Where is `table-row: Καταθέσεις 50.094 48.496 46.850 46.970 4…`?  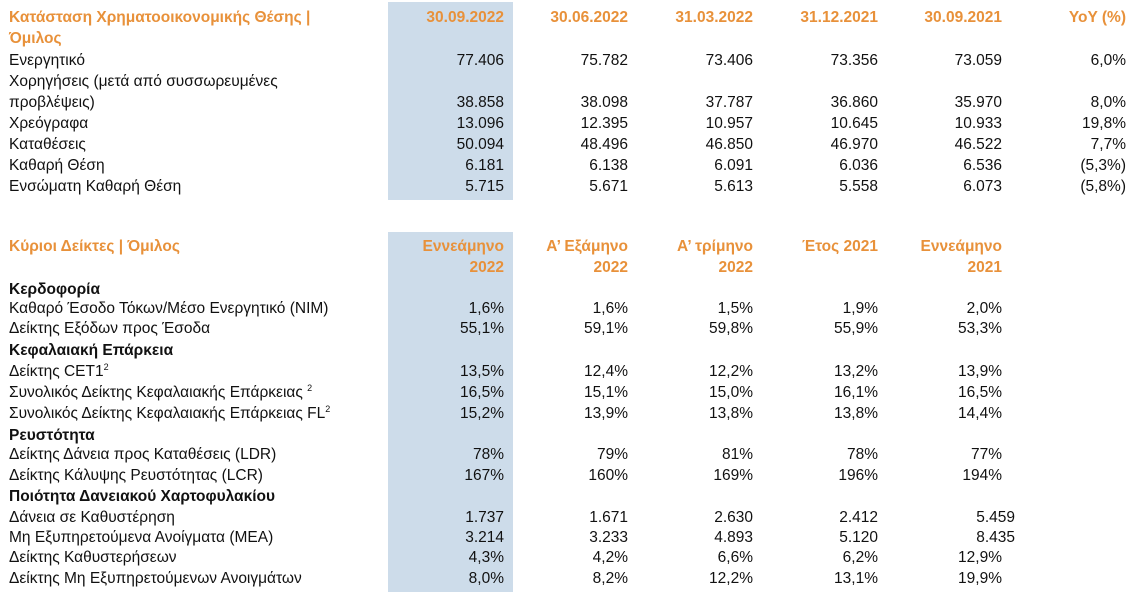
table-row: Καταθέσεις 50.094 48.496 46.850 46.970 4… is located at coordinates (567, 144).